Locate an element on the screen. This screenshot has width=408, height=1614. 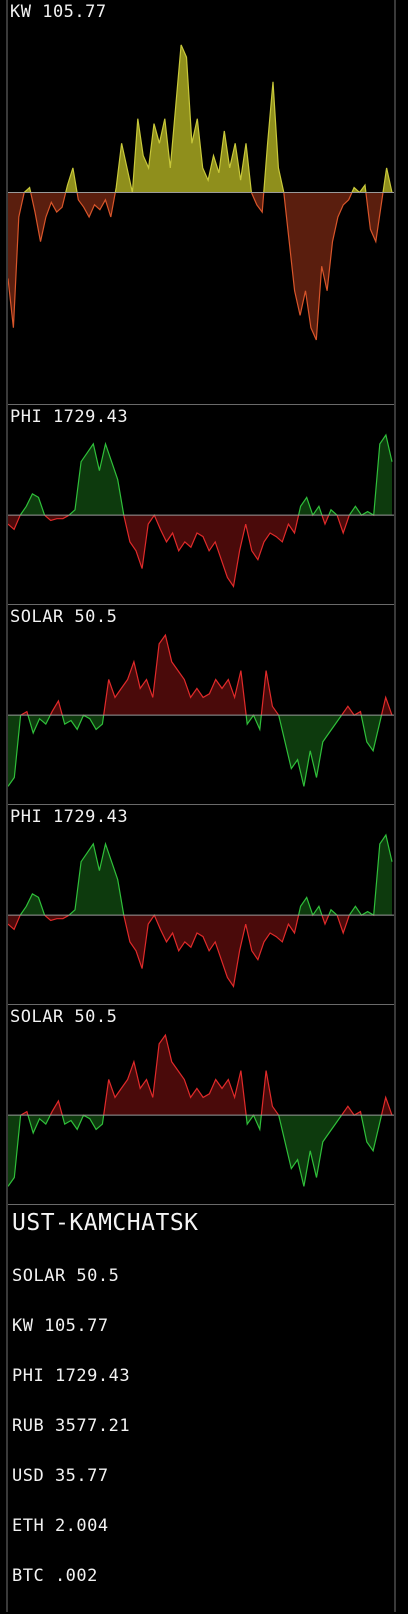
chart-panel-phi-2: PHI 1729.43 is located at coordinates (201, 904).